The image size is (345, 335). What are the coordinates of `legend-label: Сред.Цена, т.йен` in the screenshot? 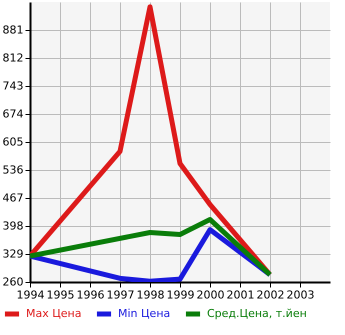 It's located at (257, 313).